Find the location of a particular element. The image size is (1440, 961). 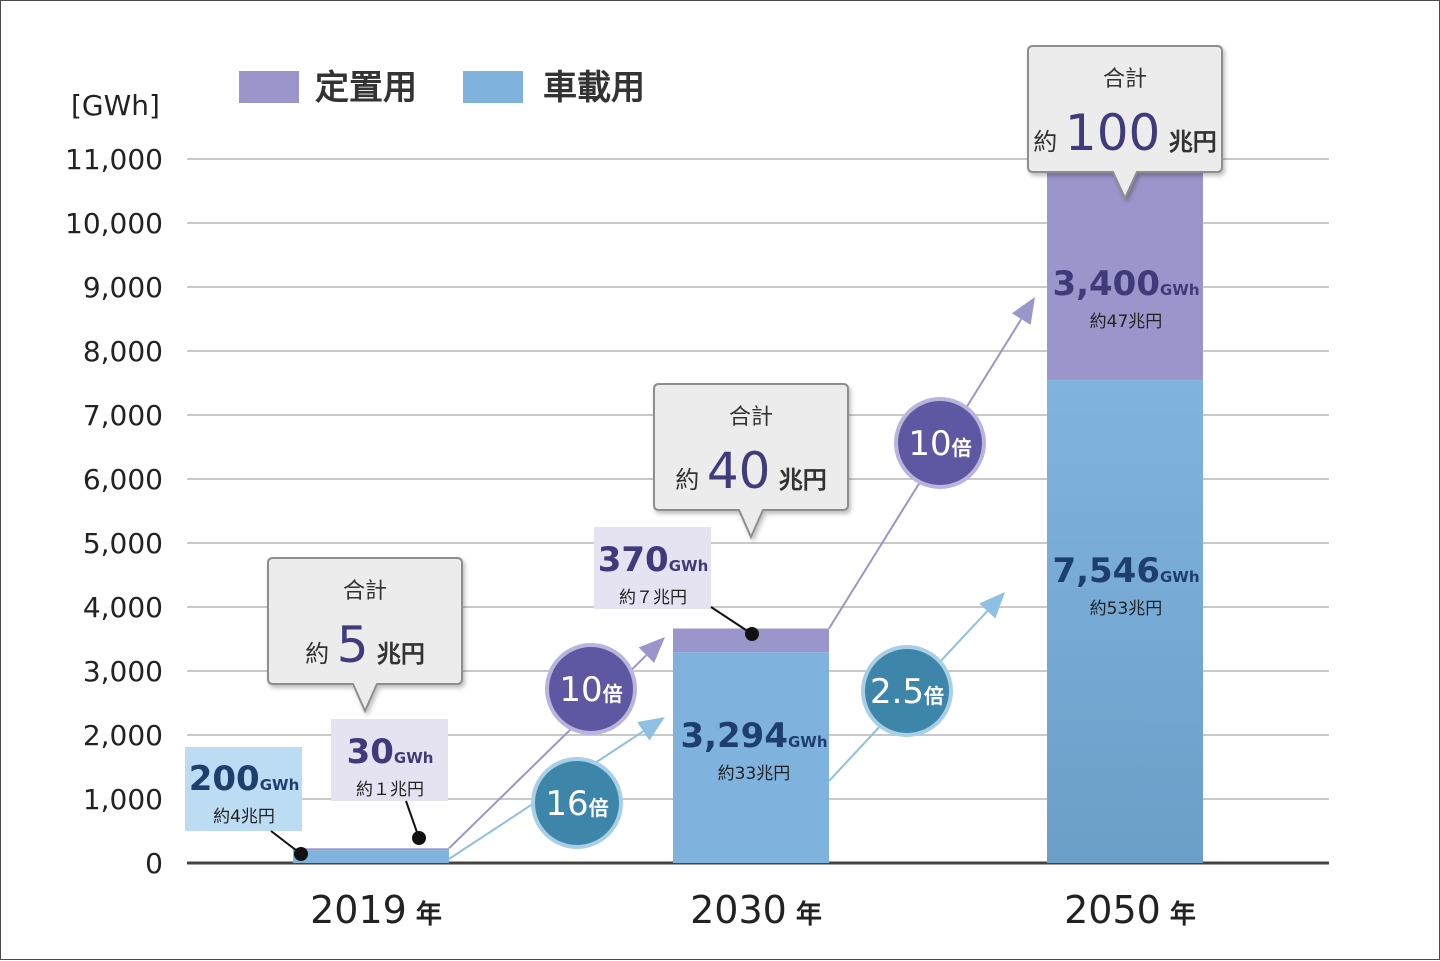

leader-stationary-2030 is located at coordinates (734, 623).